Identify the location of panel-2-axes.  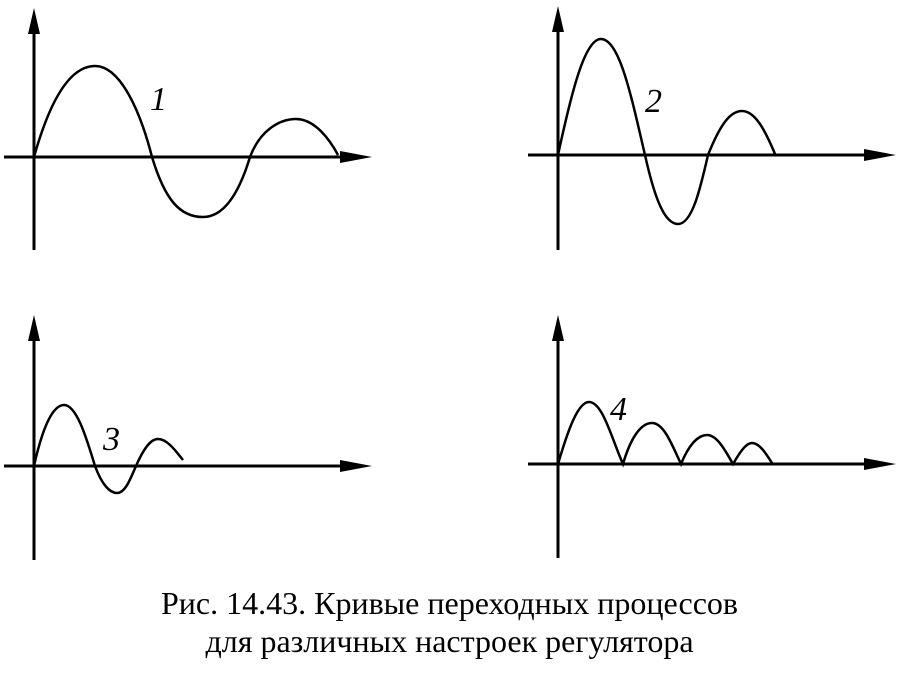
(712, 128).